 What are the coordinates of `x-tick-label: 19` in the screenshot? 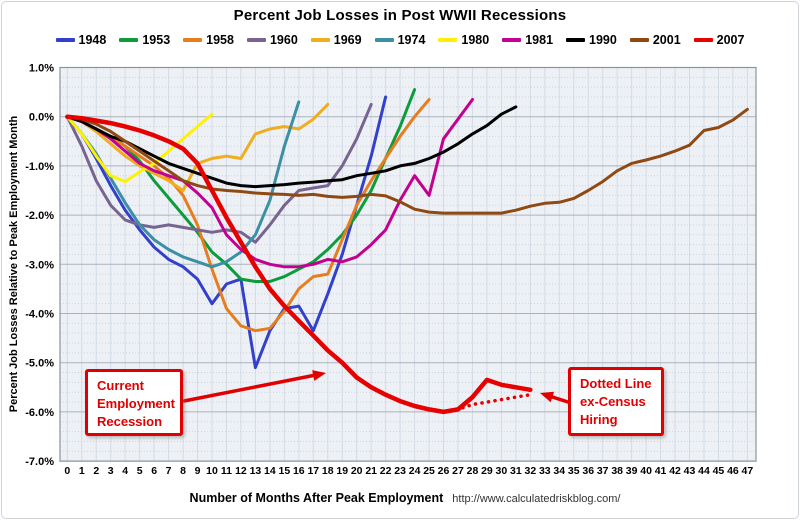 It's located at (342, 471).